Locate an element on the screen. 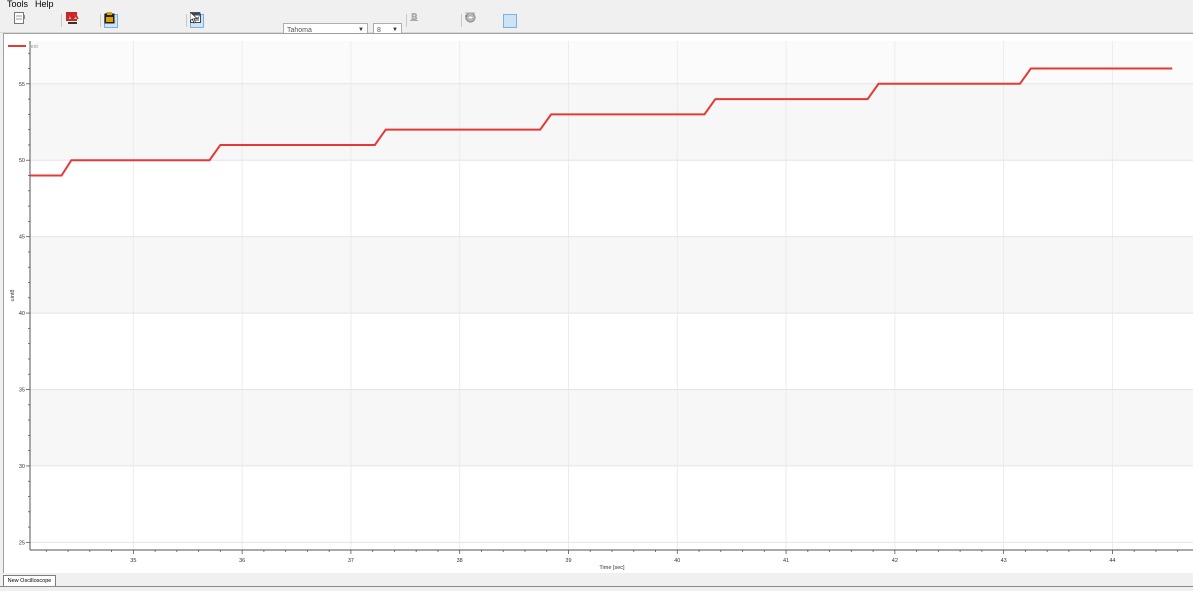 This screenshot has width=1193, height=591. properties-icon is located at coordinates (222, 20).